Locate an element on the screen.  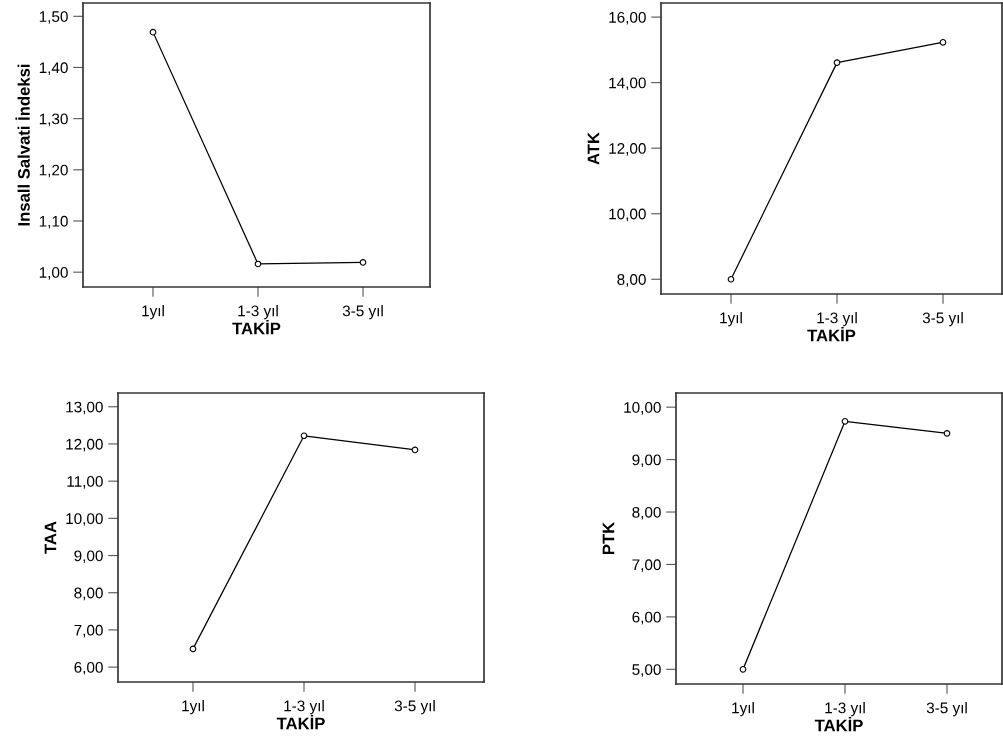
y-axis-title: PTK is located at coordinates (608, 538).